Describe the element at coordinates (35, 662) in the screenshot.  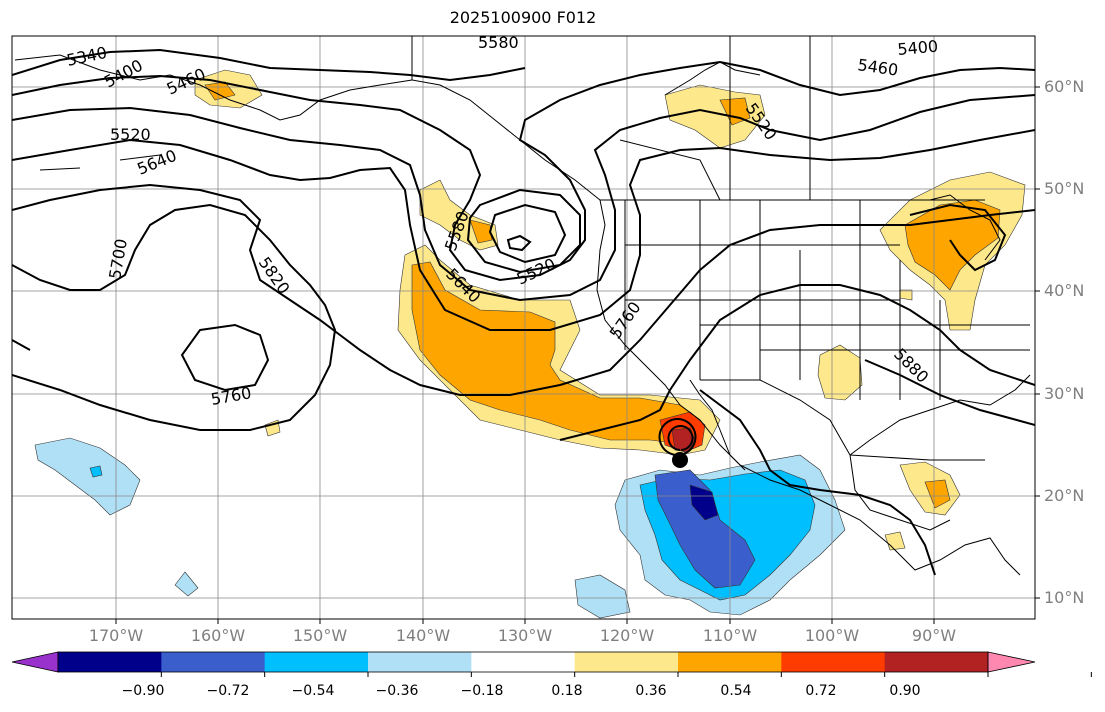
I see `colorbar-extend-low` at that location.